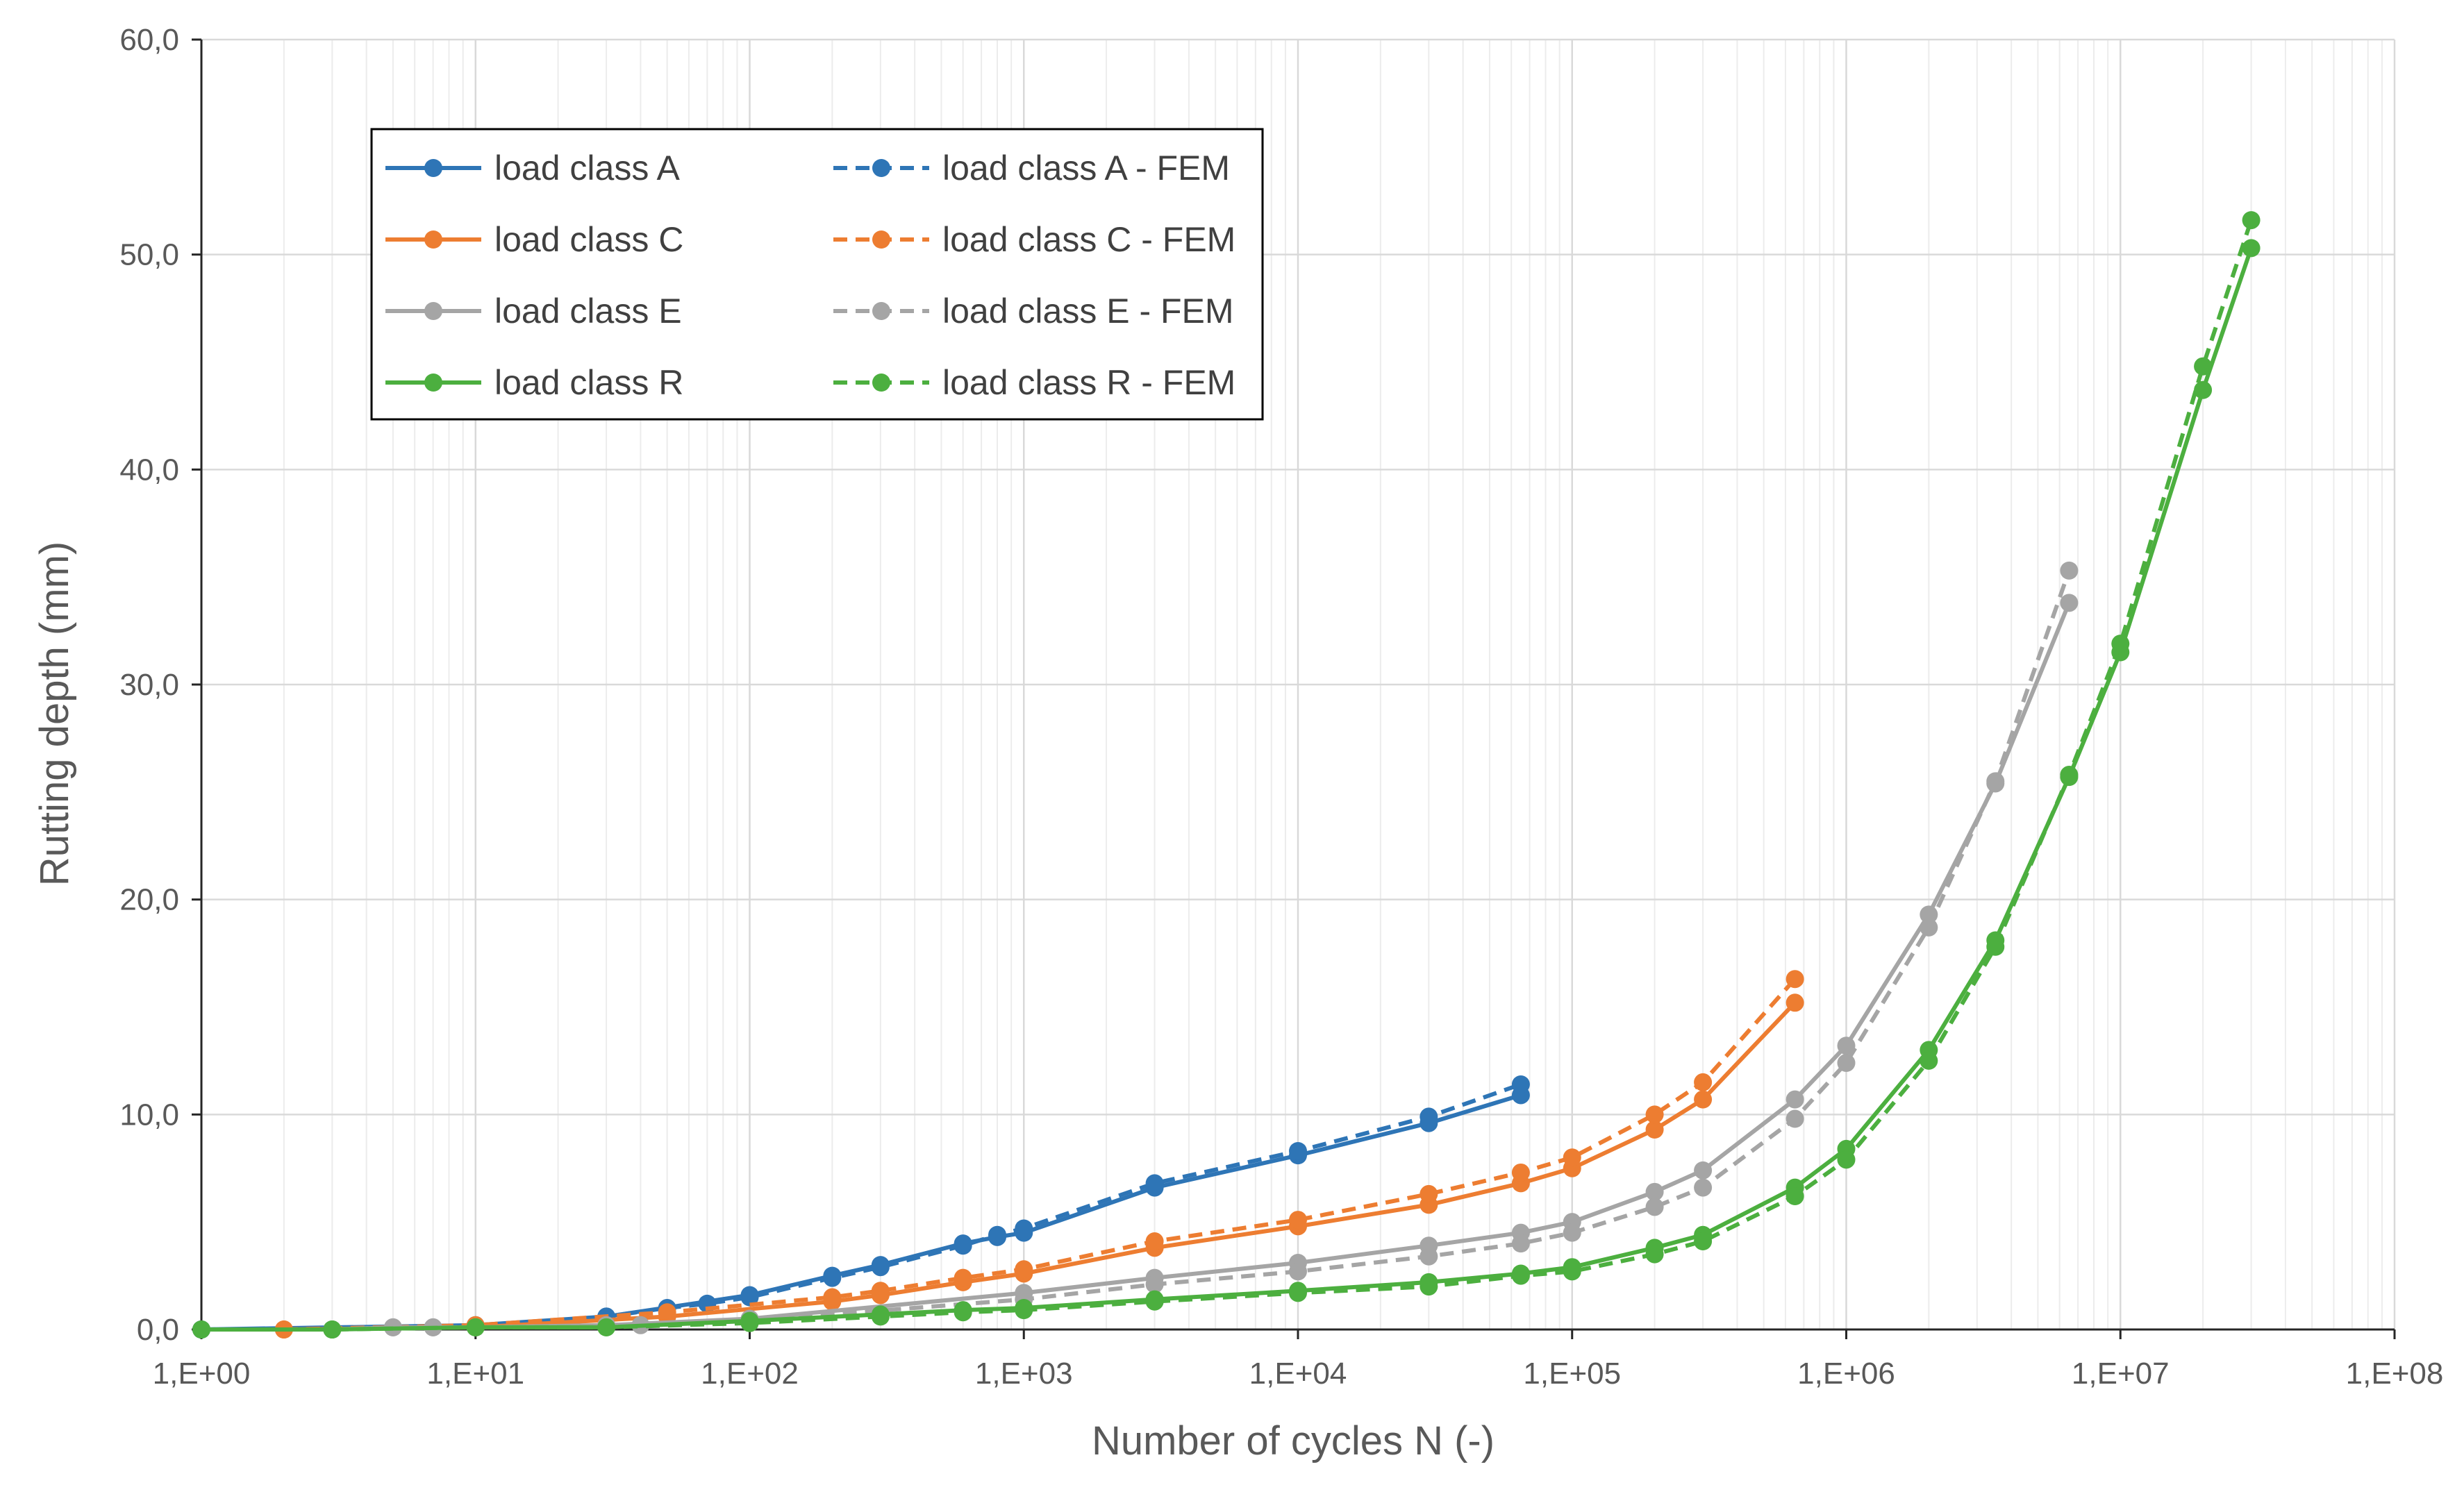 This screenshot has height=1485, width=2464. Describe the element at coordinates (149, 900) in the screenshot. I see `y-tick-label: 20,0` at that location.